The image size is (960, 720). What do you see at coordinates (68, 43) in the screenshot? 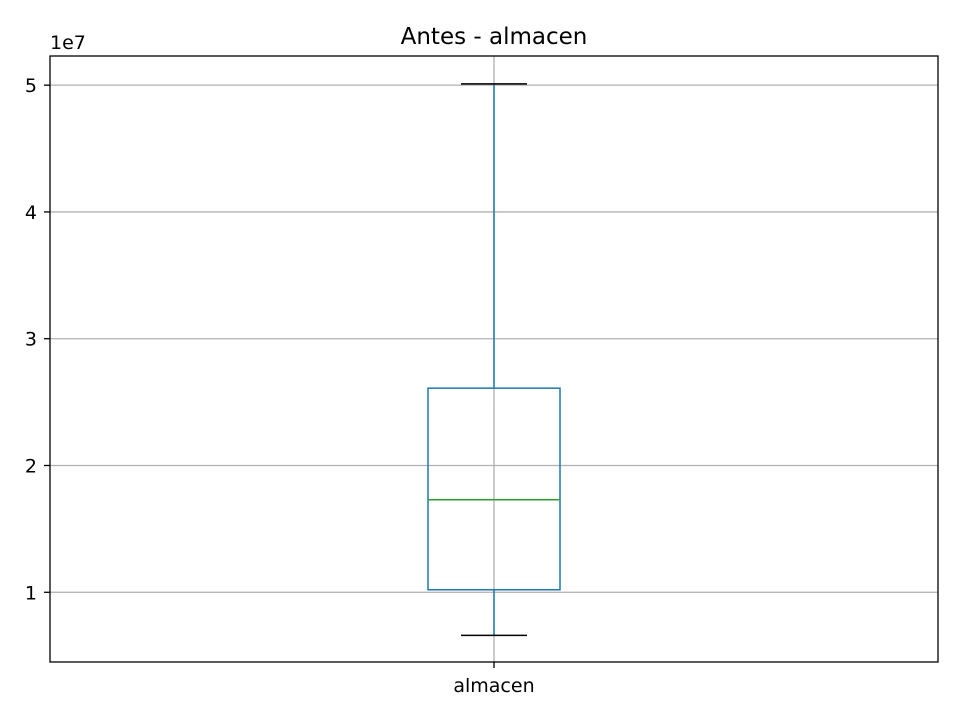
I see `y-axis-offset-label: 1e7` at bounding box center [68, 43].